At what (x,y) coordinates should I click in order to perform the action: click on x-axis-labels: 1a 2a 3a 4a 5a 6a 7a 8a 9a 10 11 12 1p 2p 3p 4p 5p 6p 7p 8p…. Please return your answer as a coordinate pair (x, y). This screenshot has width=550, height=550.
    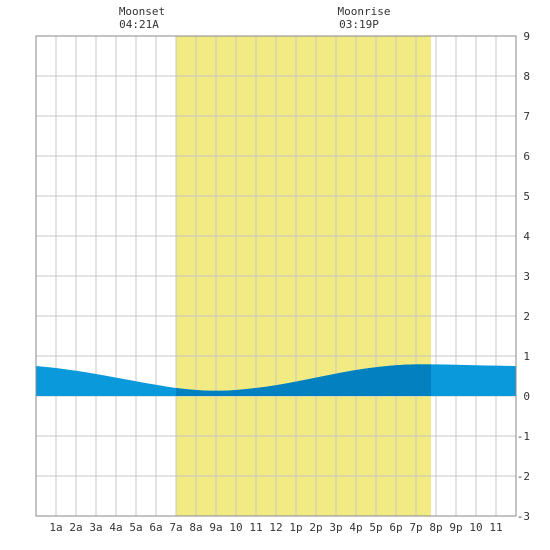
    Looking at the image, I should click on (275, 527).